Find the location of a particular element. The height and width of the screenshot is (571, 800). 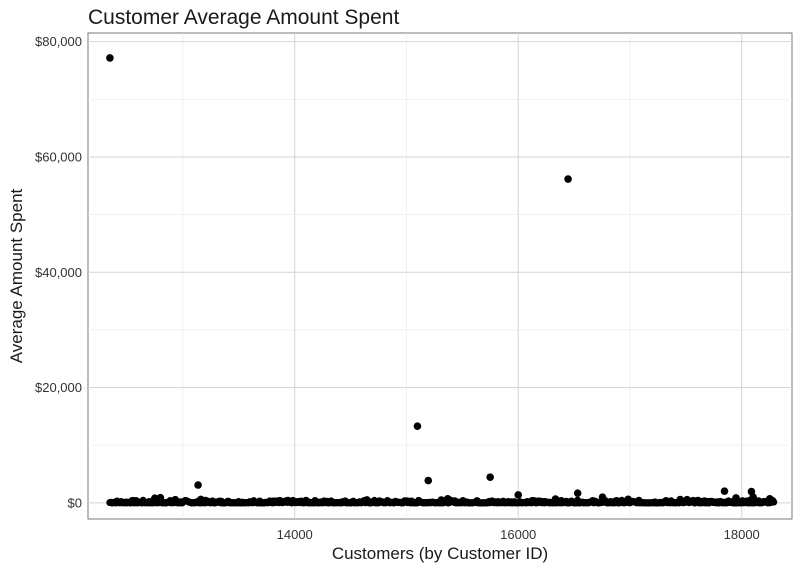

y-axis-label: Average Amount Spent is located at coordinates (16, 275).